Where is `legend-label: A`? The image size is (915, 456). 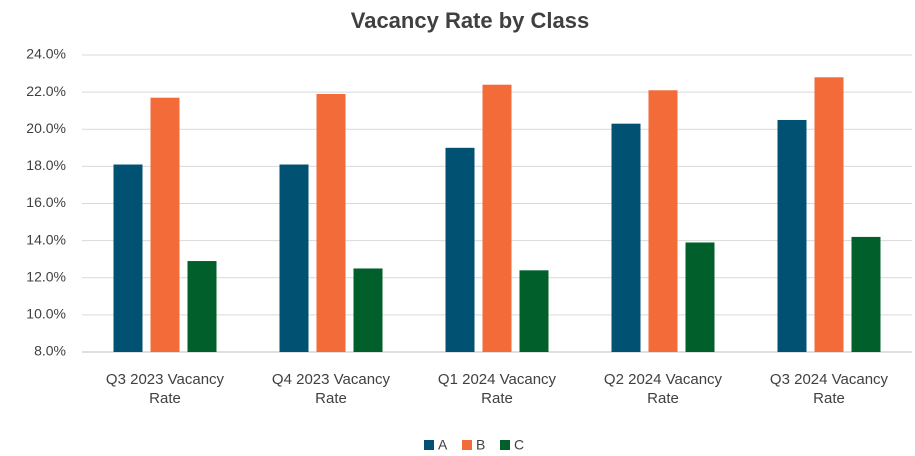 legend-label: A is located at coordinates (443, 445).